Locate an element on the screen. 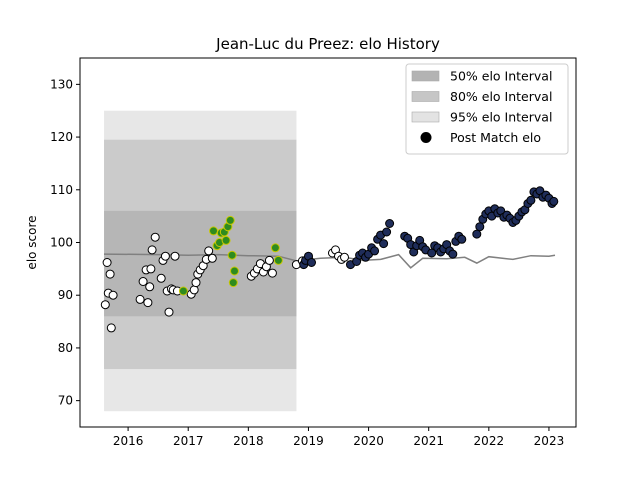 The height and width of the screenshot is (480, 640). y-tick-label: 120 is located at coordinates (61, 137).